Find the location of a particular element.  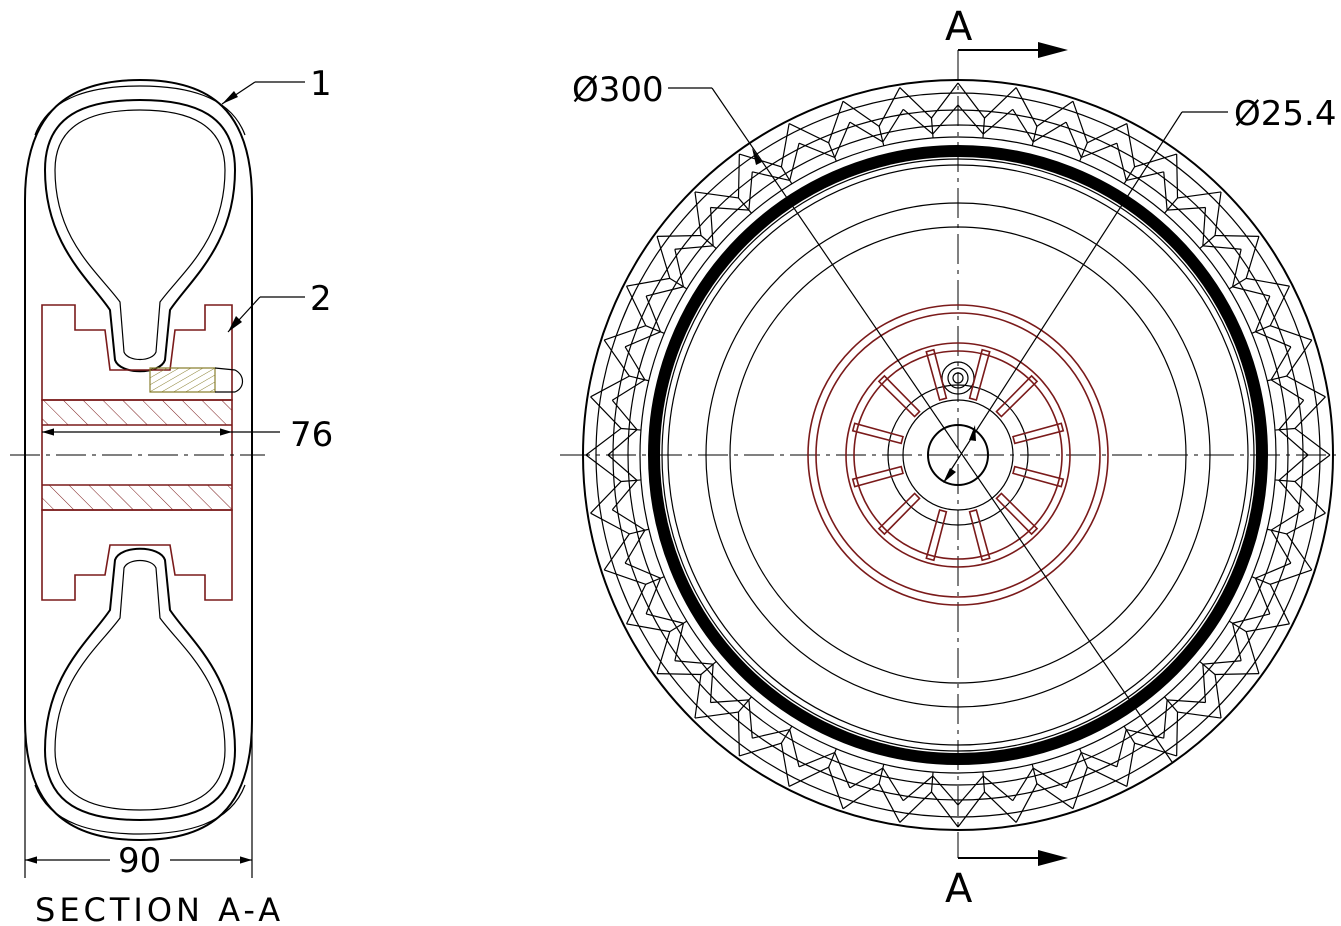

dim-76-text: 76 is located at coordinates (311, 435).